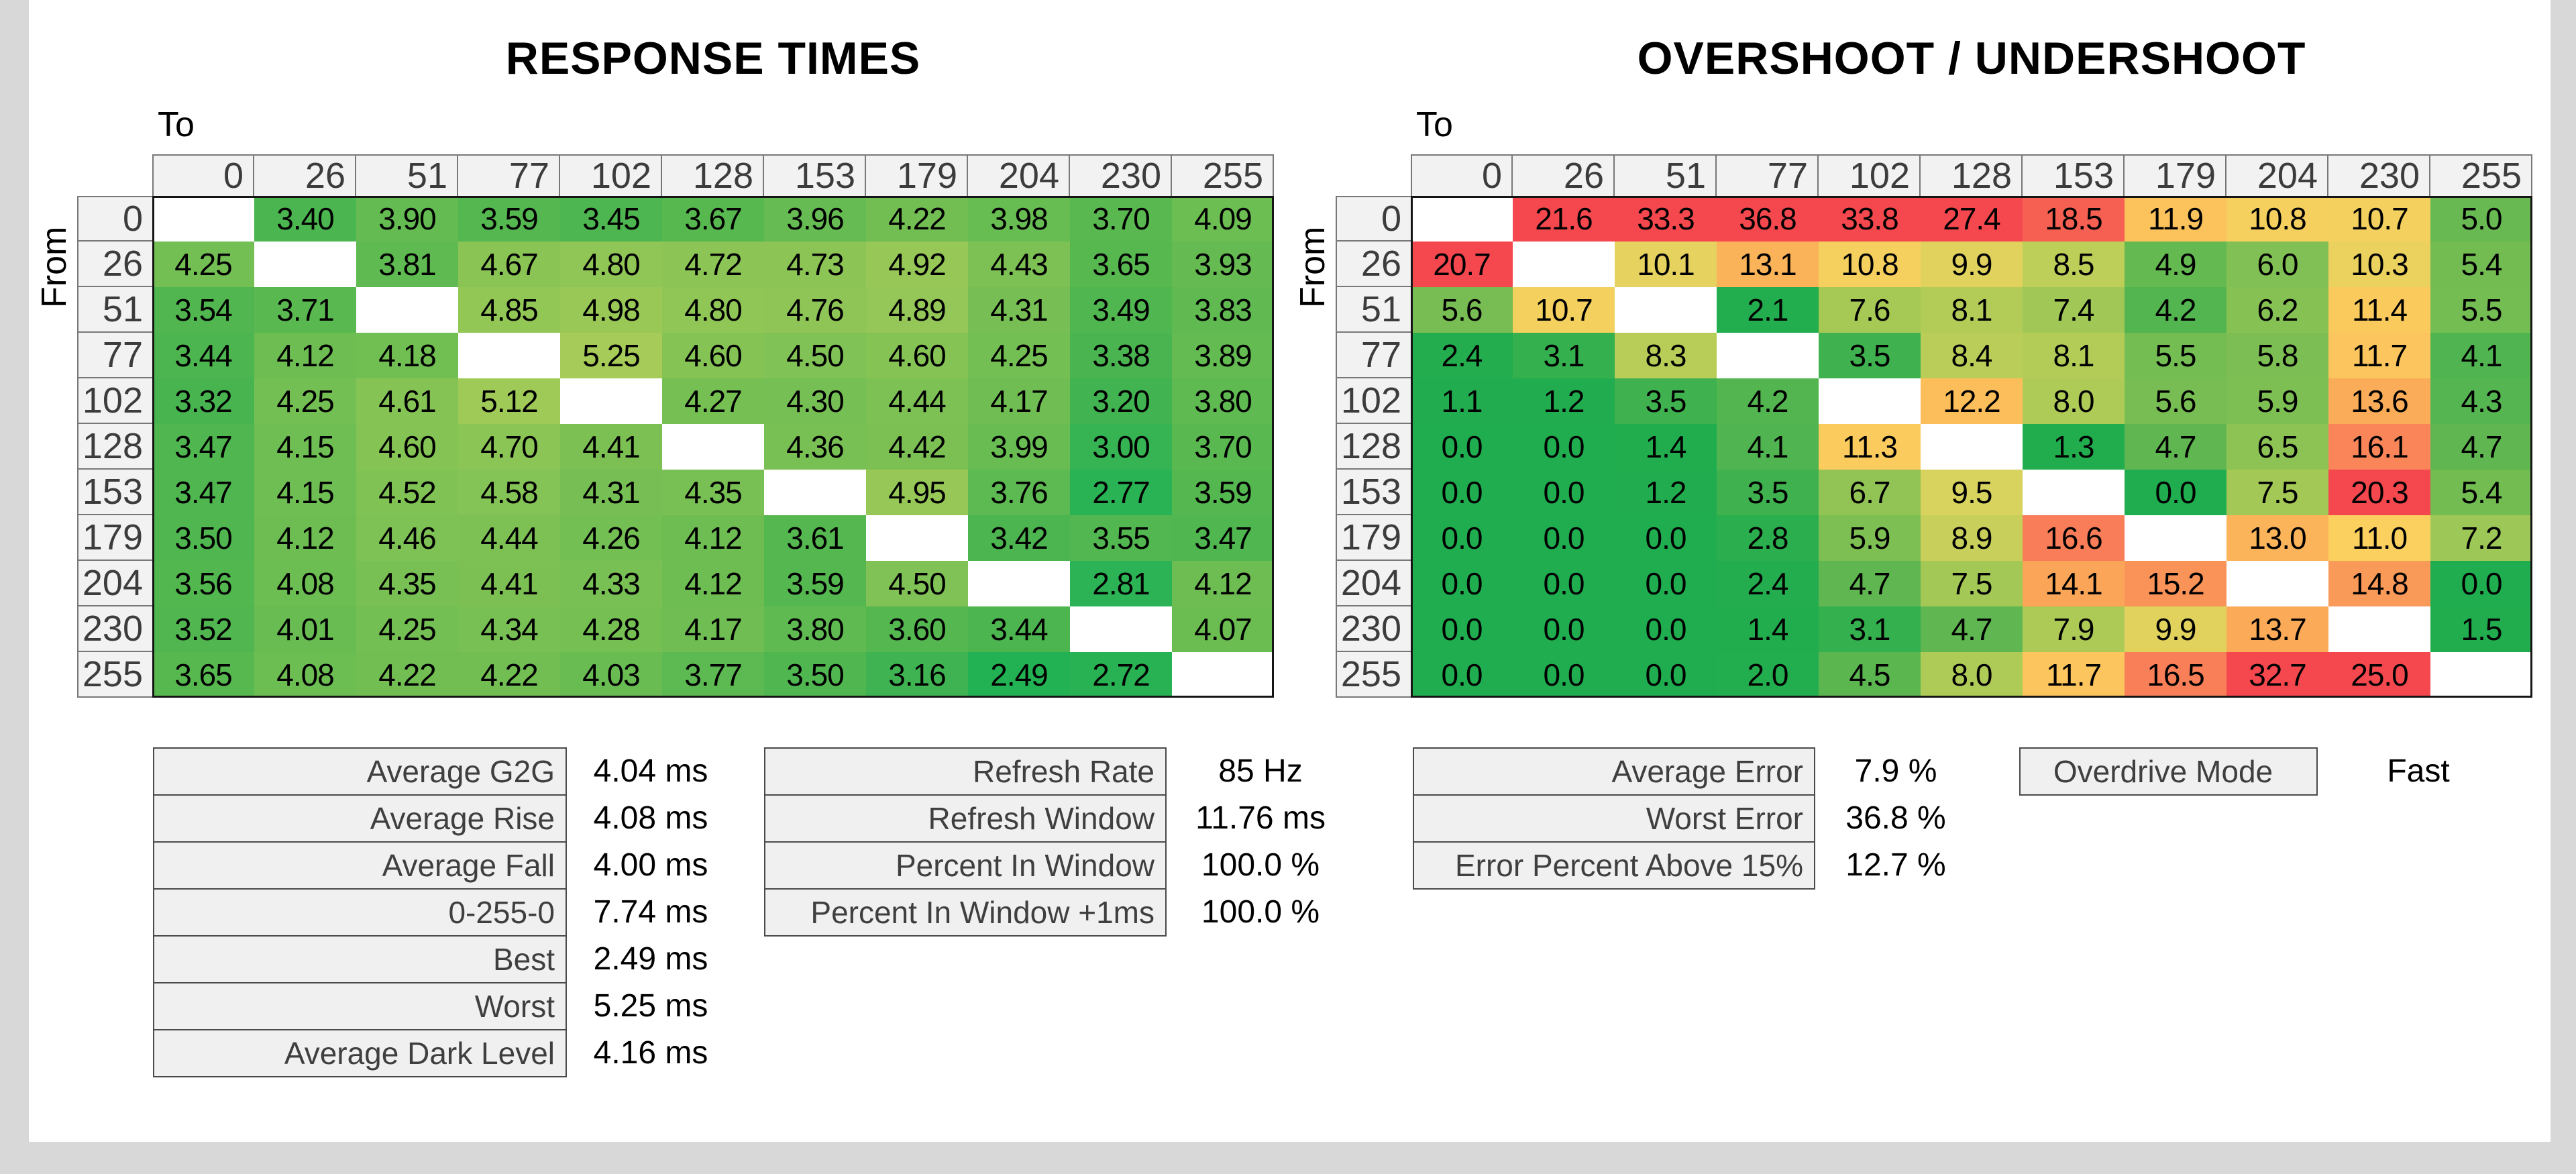 Image resolution: width=2576 pixels, height=1174 pixels. I want to click on stats-row: Error Percent Above 15% 12.7 %, so click(1694, 865).